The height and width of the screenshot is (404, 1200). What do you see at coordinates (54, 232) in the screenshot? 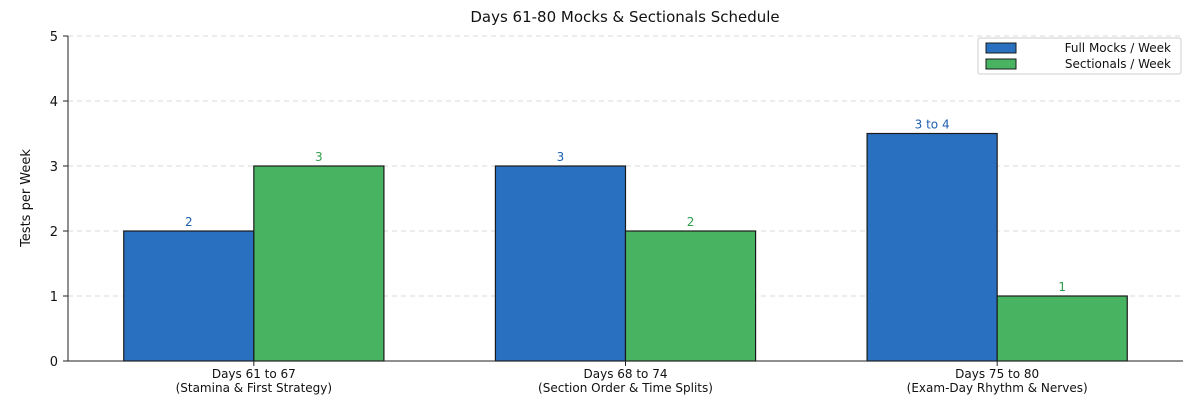
I see `y-tick-label: 2` at bounding box center [54, 232].